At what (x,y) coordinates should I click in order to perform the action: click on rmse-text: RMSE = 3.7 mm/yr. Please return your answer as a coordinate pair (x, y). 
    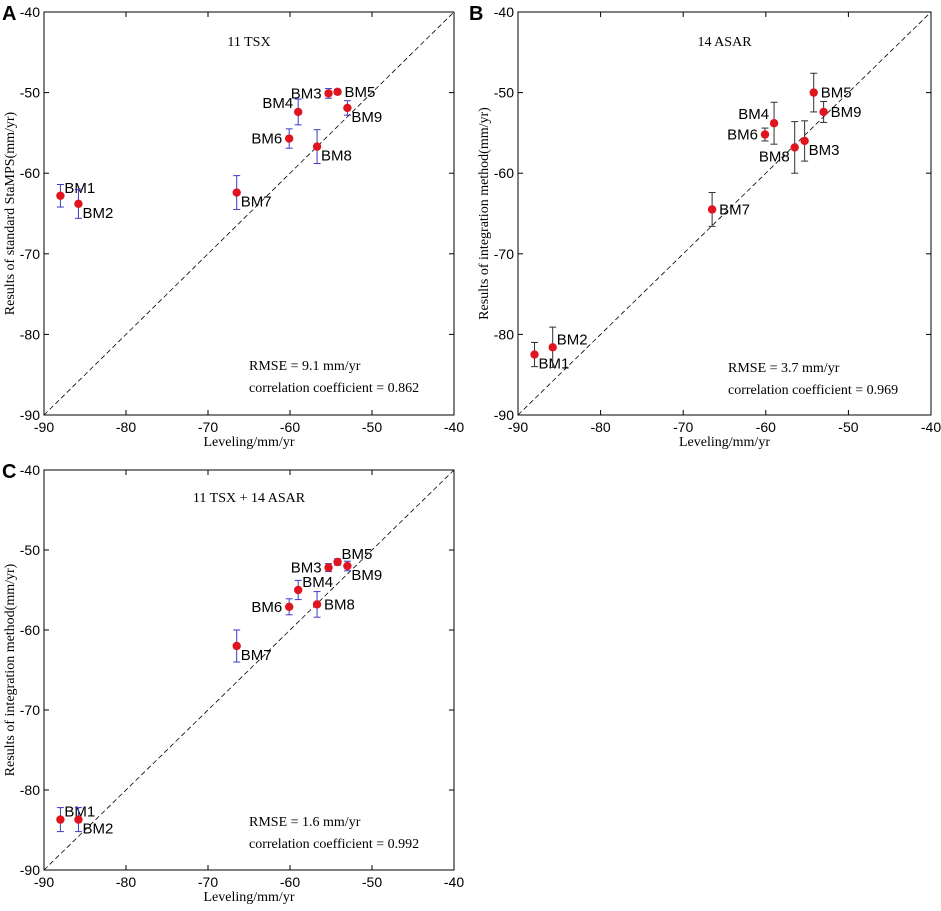
    Looking at the image, I should click on (784, 368).